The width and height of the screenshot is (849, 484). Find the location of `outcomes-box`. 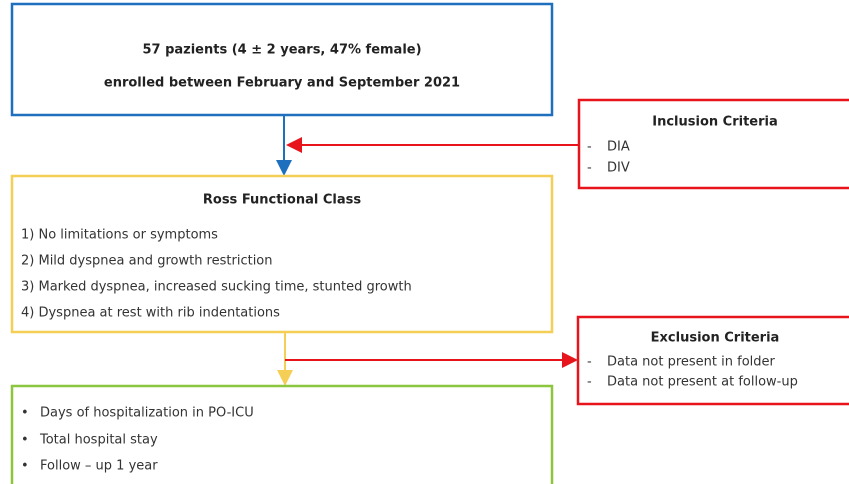

outcomes-box is located at coordinates (282, 434).